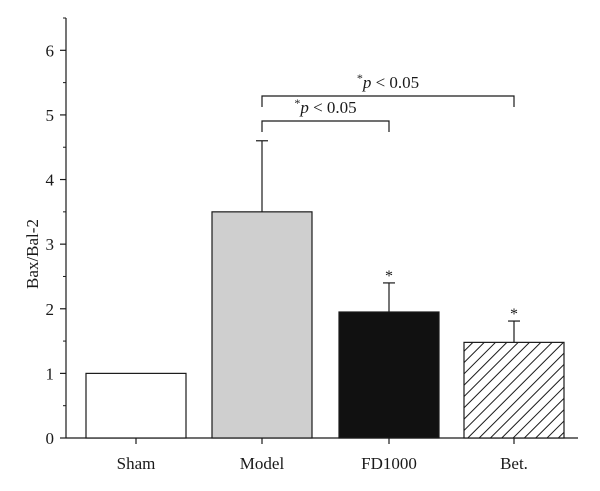  I want to click on y-tick-label: 0, so click(50, 438).